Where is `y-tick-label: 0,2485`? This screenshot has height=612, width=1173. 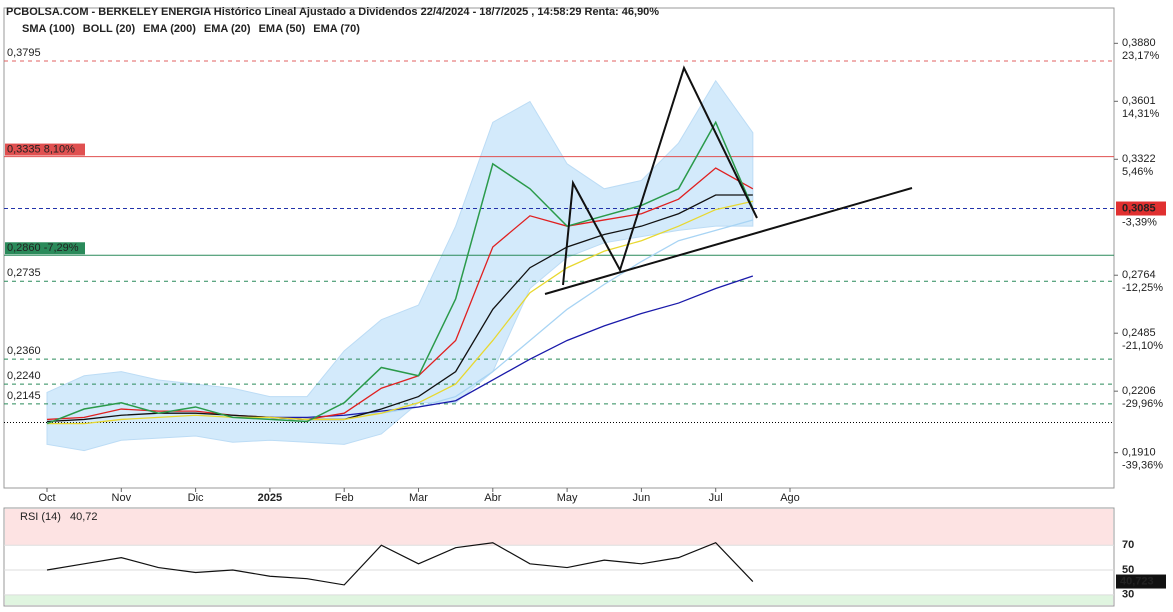 y-tick-label: 0,2485 is located at coordinates (1139, 333).